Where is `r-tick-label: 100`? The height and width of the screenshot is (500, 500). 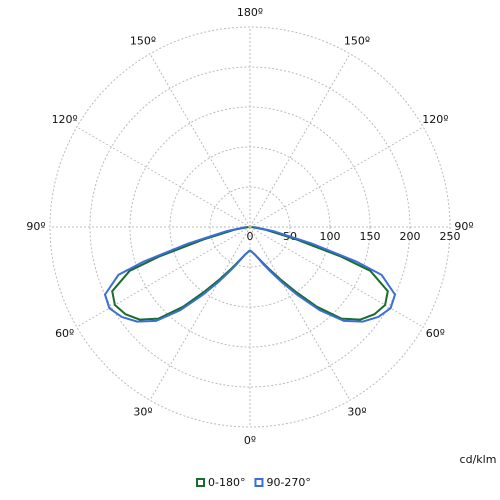 r-tick-label: 100 is located at coordinates (330, 236).